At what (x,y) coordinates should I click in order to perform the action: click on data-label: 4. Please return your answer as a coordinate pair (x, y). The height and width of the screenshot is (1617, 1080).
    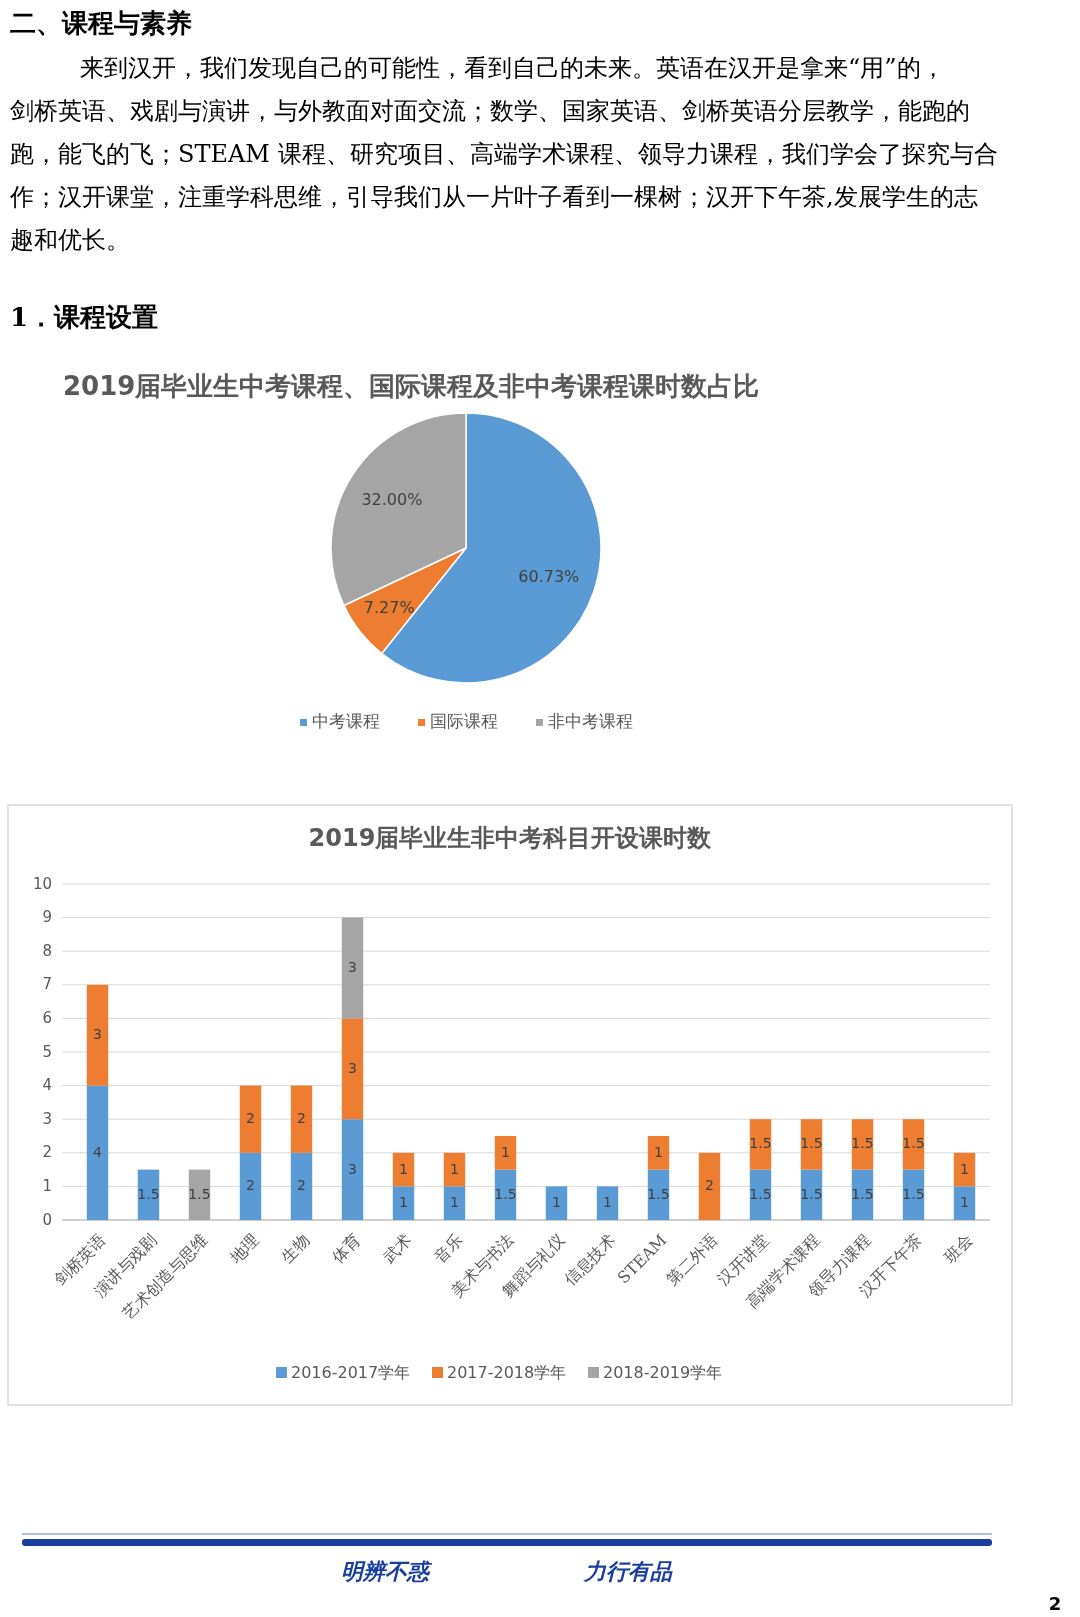
    Looking at the image, I should click on (98, 1151).